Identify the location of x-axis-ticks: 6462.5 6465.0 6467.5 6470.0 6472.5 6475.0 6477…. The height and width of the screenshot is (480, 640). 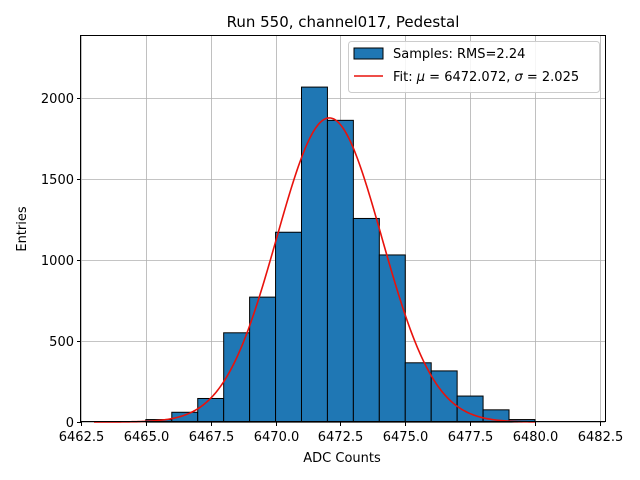
(341, 433).